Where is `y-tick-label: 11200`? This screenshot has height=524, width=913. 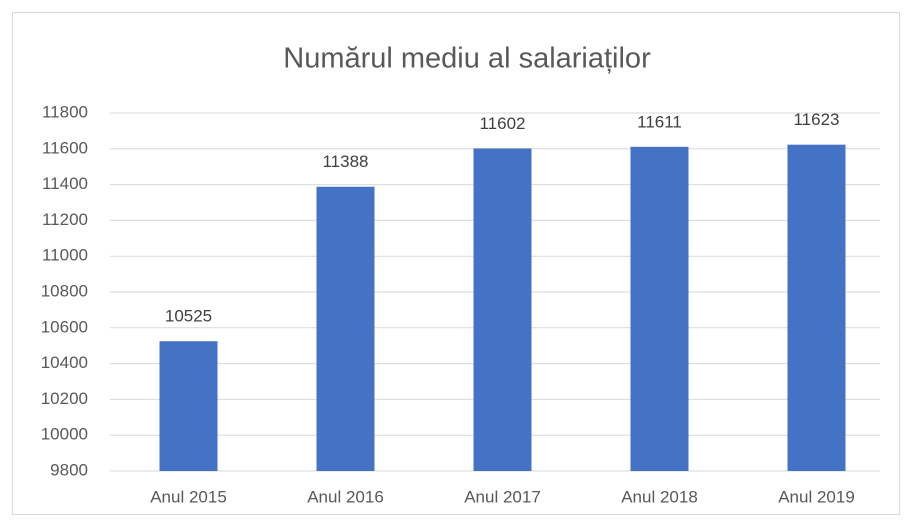
y-tick-label: 11200 is located at coordinates (65, 219).